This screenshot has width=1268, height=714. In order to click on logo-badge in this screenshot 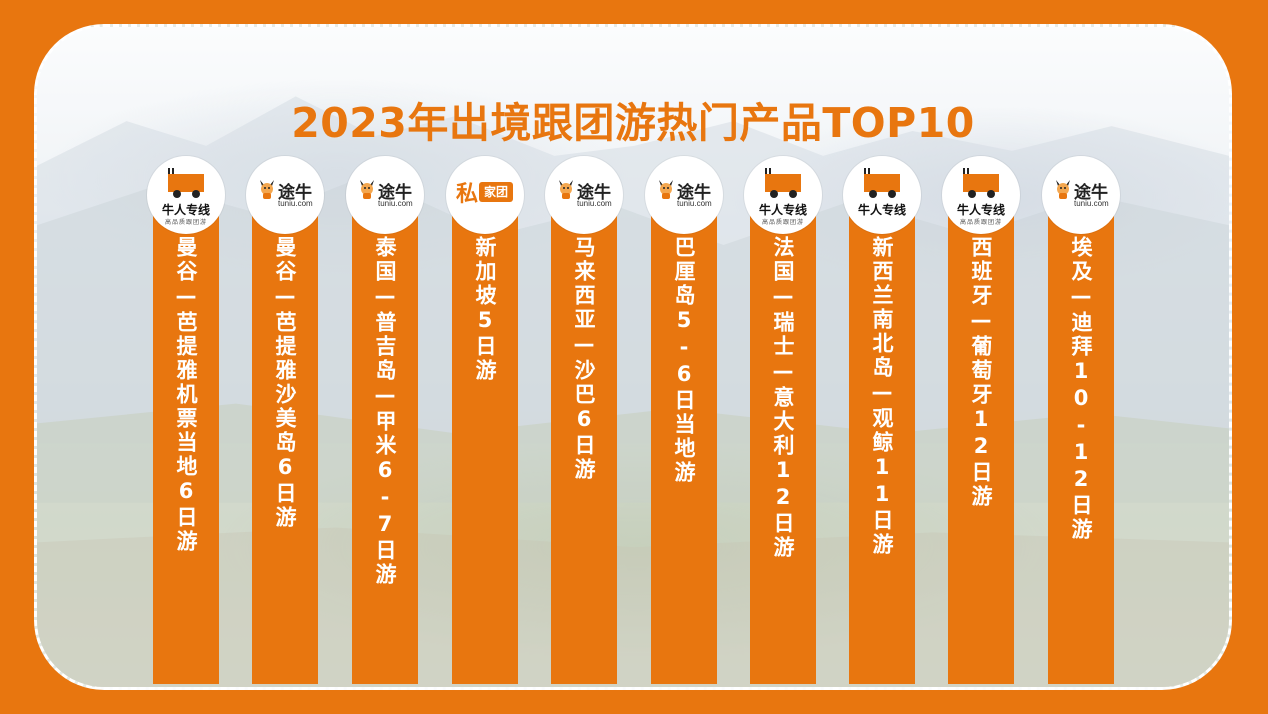, I will do `click(496, 192)`.